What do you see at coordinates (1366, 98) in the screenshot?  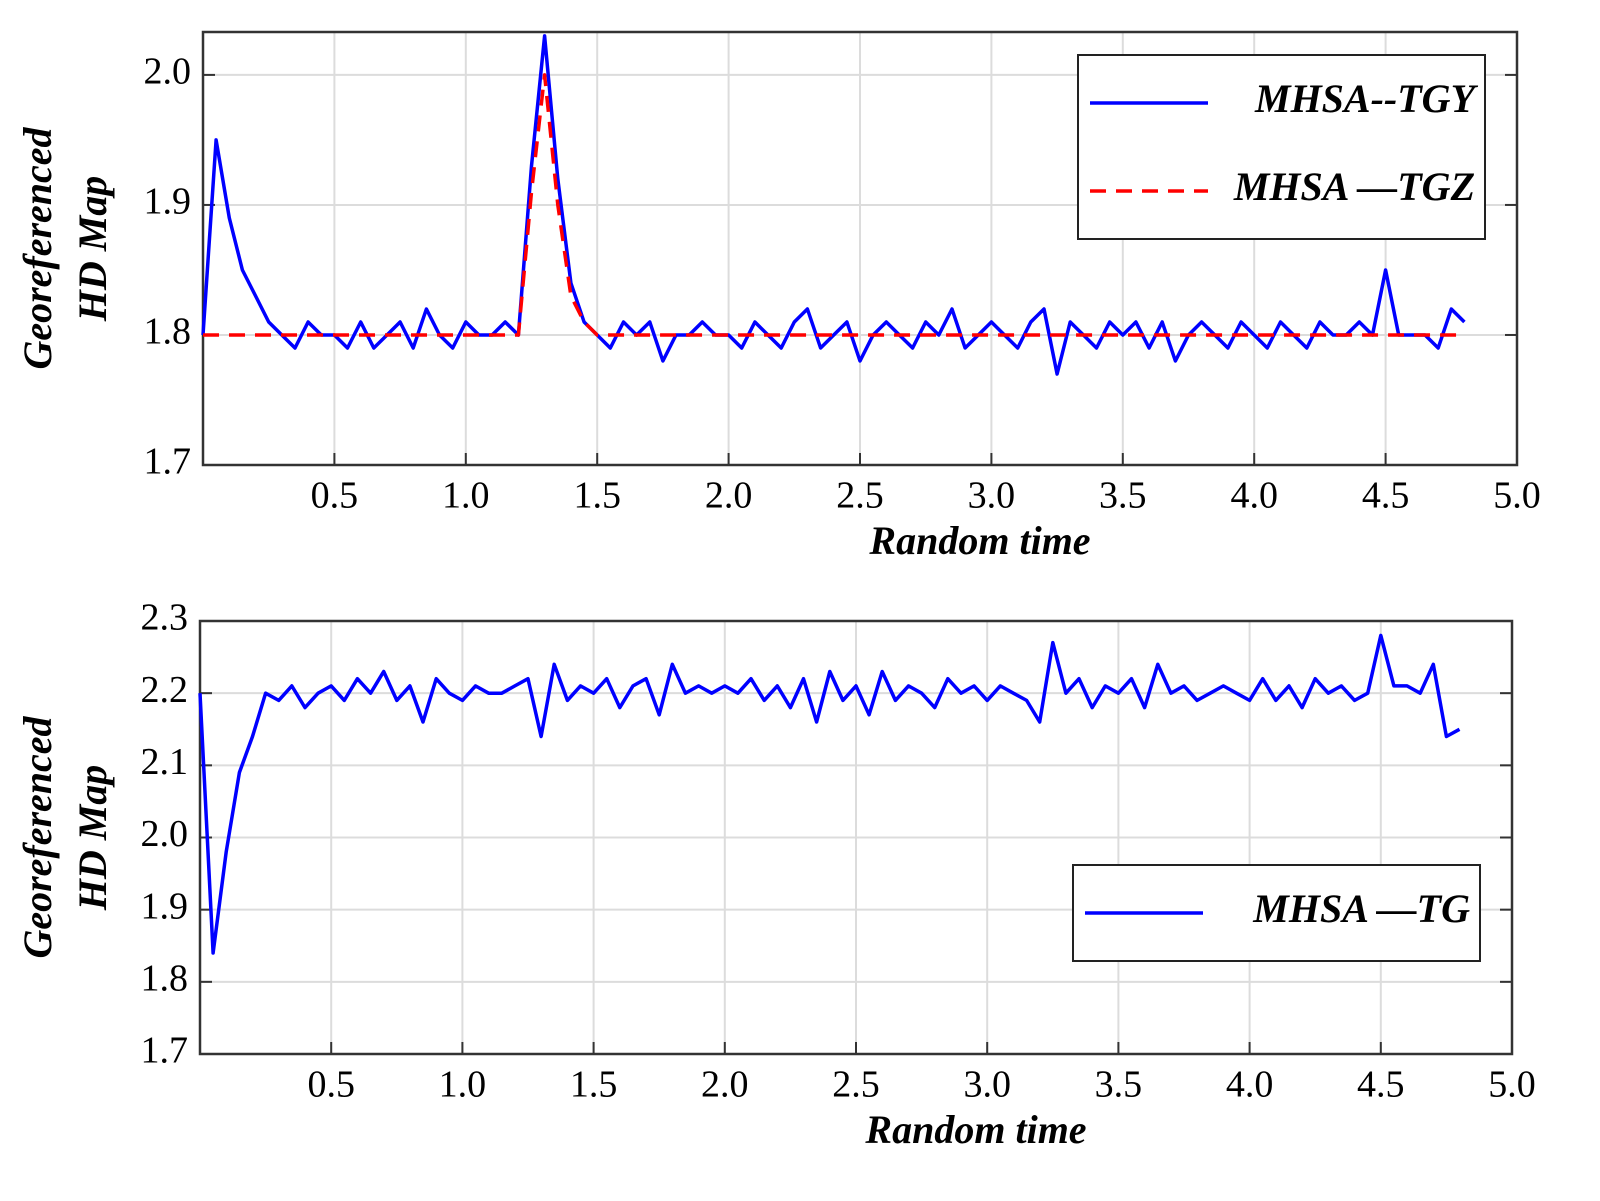 I see `legend-label: MHSA--TGY` at bounding box center [1366, 98].